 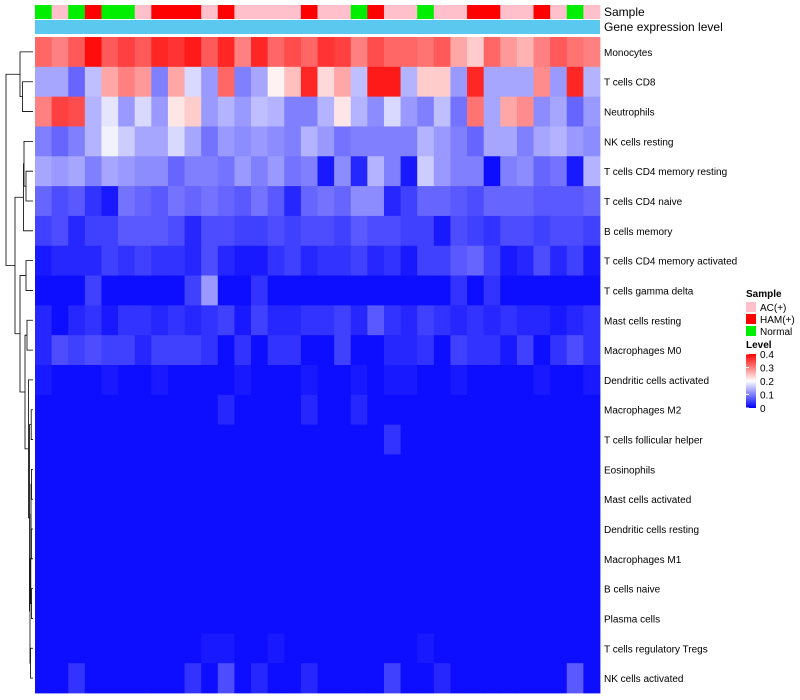 What do you see at coordinates (643, 560) in the screenshot?
I see `row-label: Macrophages M1` at bounding box center [643, 560].